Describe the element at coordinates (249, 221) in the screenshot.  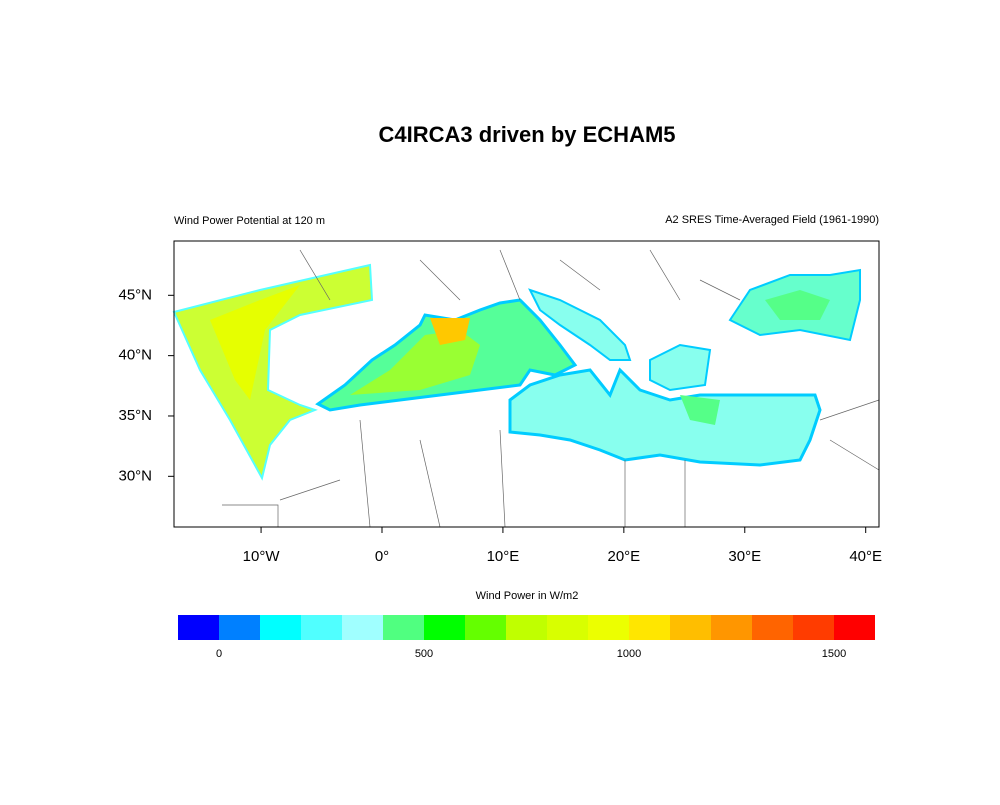
I see `subtitle-left: Wind Power Potential at 120 m` at that location.